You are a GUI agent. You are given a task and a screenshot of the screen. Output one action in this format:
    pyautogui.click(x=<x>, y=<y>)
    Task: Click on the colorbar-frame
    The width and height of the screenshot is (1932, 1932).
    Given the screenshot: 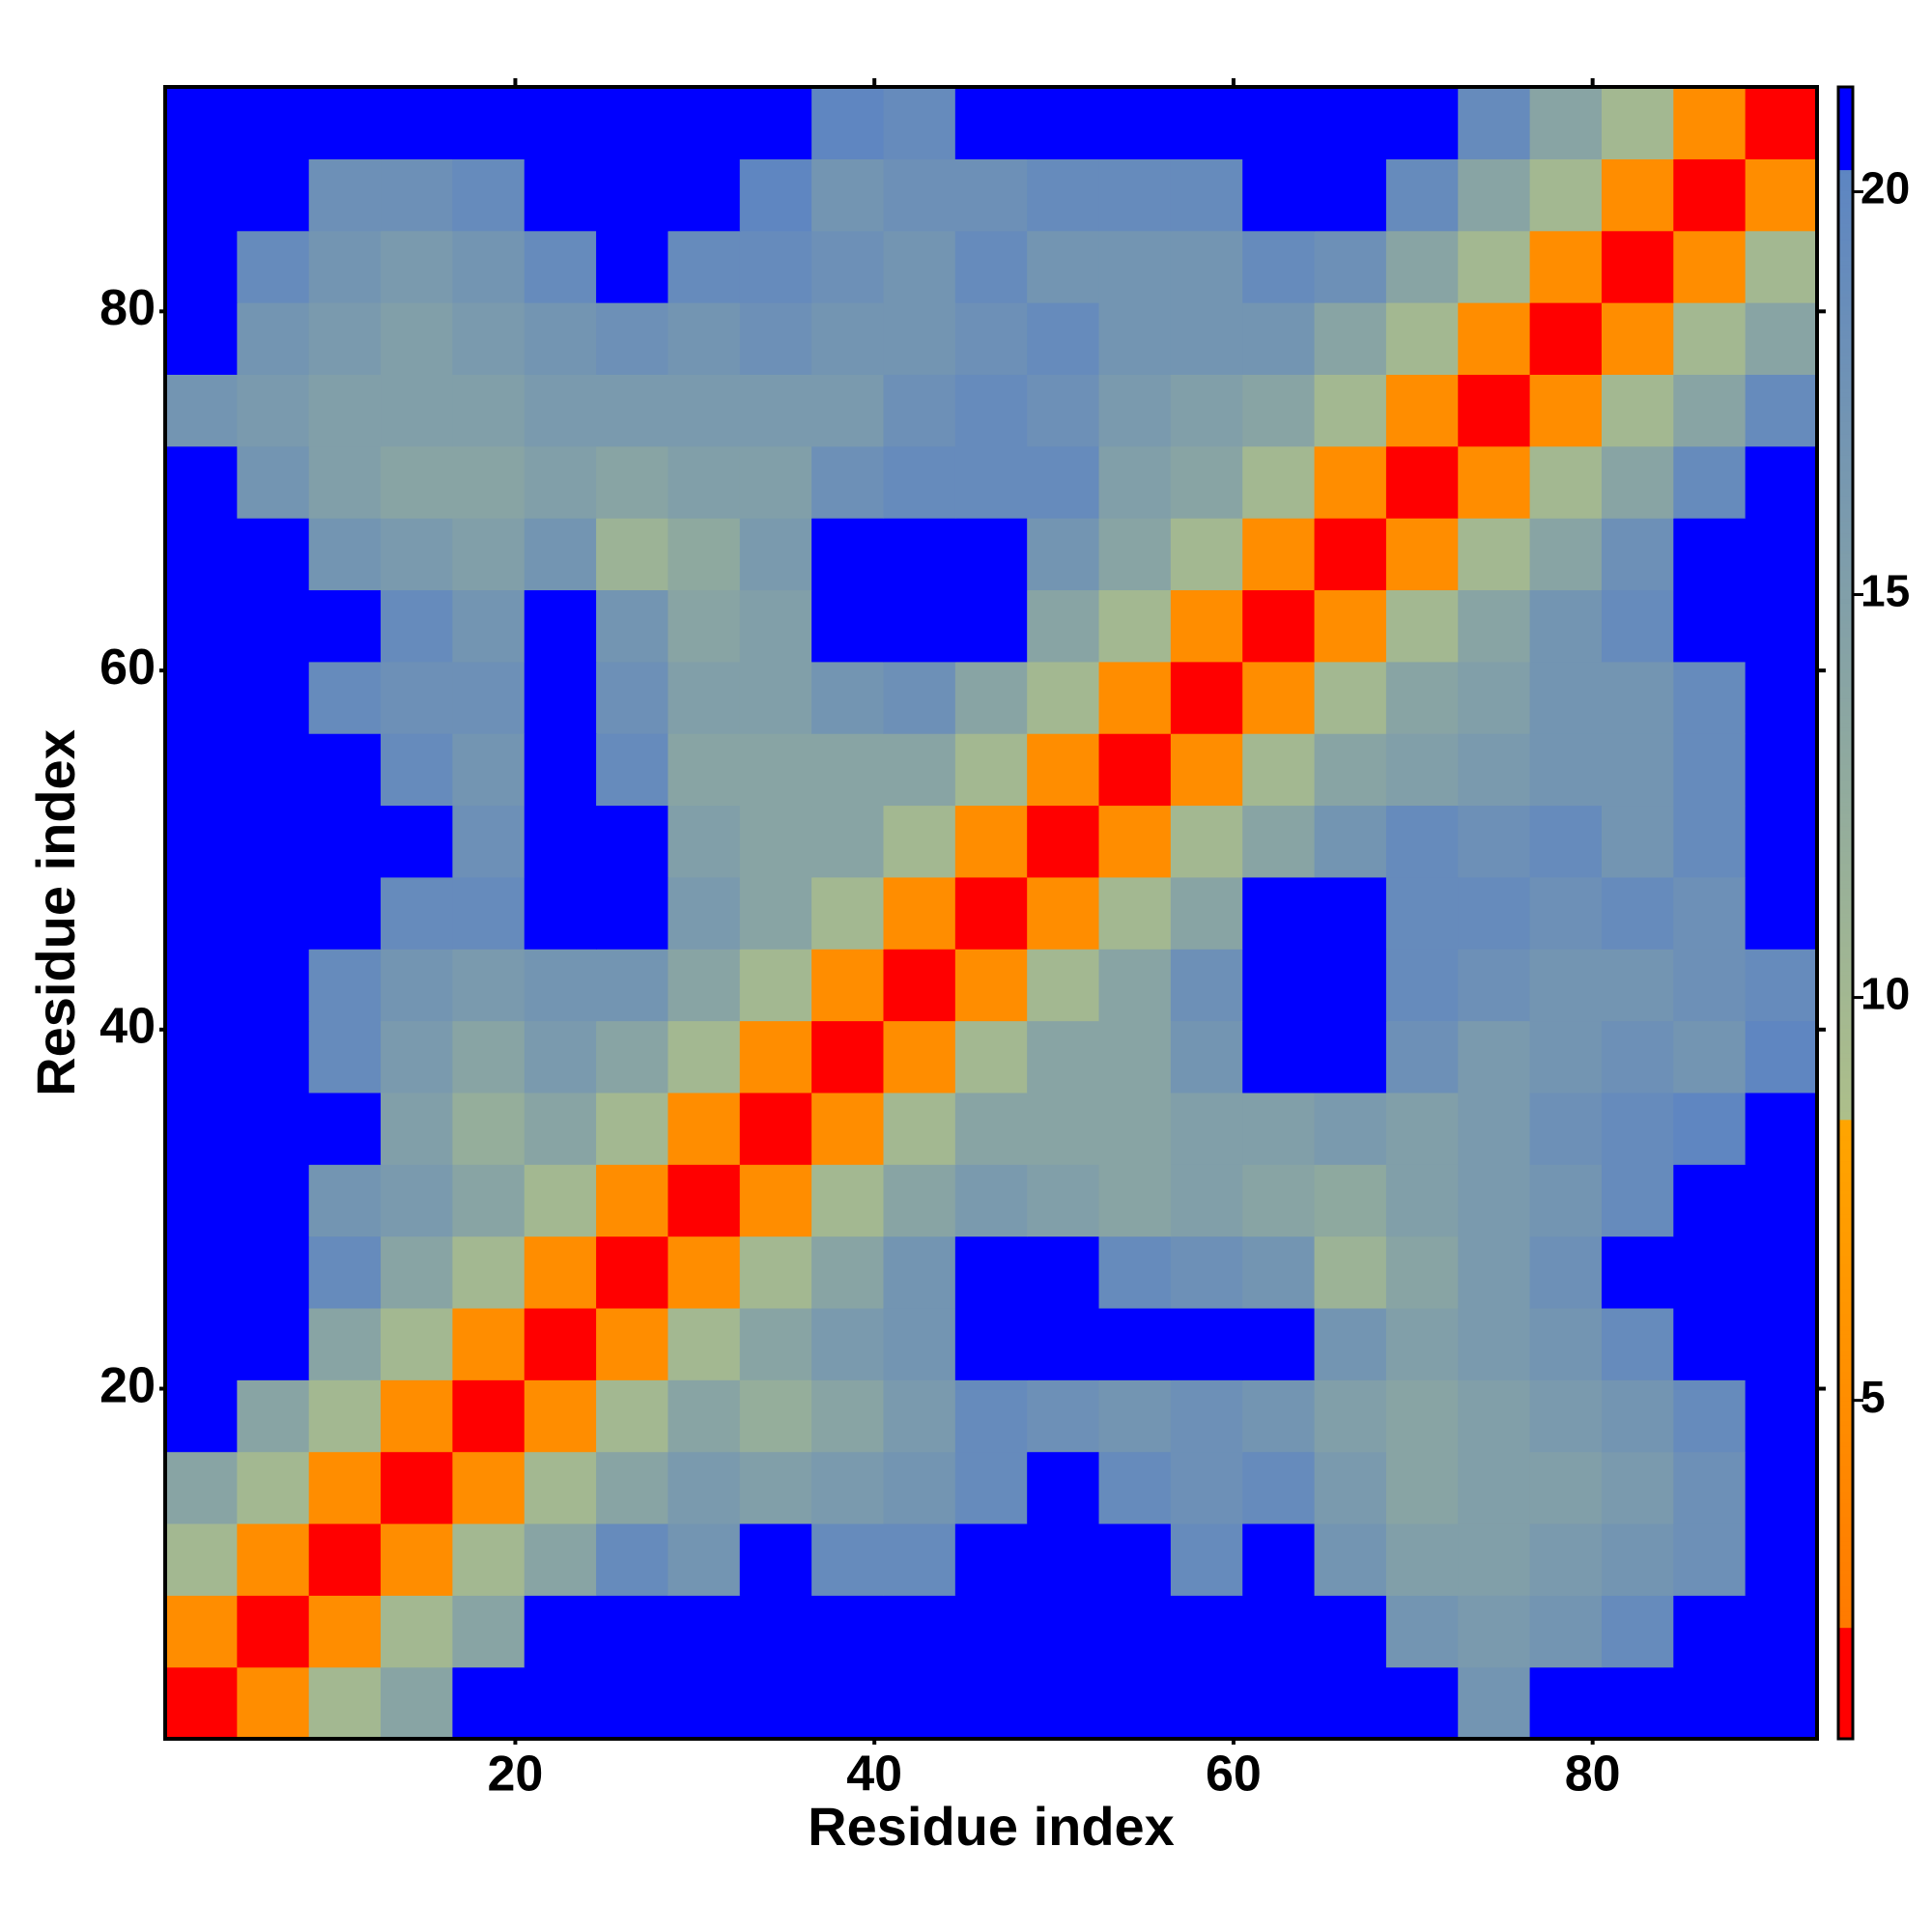 What is the action you would take?
    pyautogui.click(x=1845, y=913)
    